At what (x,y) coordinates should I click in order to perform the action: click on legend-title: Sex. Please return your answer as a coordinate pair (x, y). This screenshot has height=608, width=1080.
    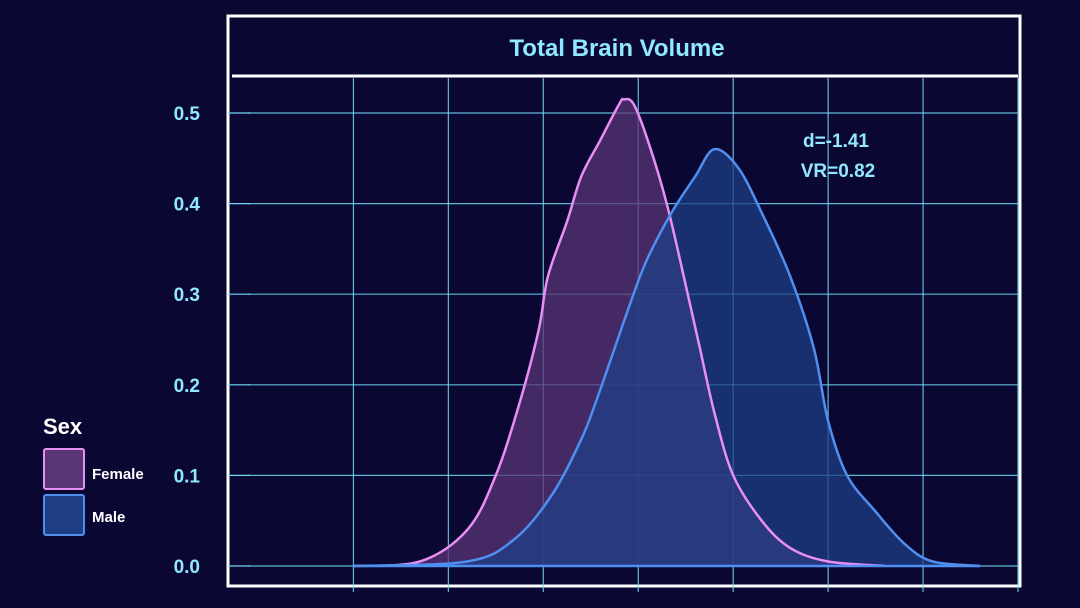
    Looking at the image, I should click on (63, 426).